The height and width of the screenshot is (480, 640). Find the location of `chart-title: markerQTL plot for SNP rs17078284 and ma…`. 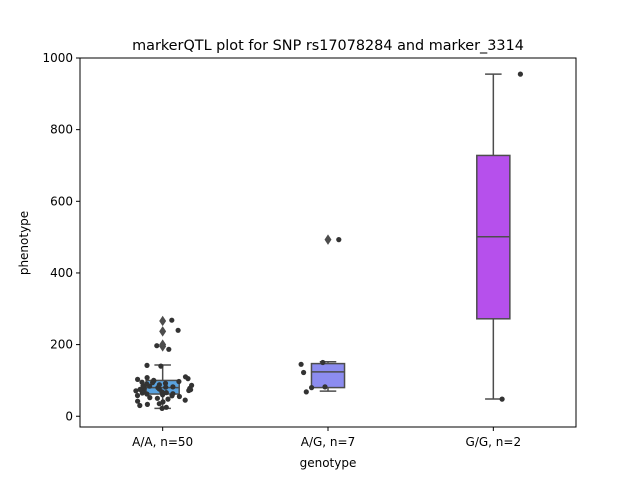

chart-title: markerQTL plot for SNP rs17078284 and ma… is located at coordinates (328, 46).